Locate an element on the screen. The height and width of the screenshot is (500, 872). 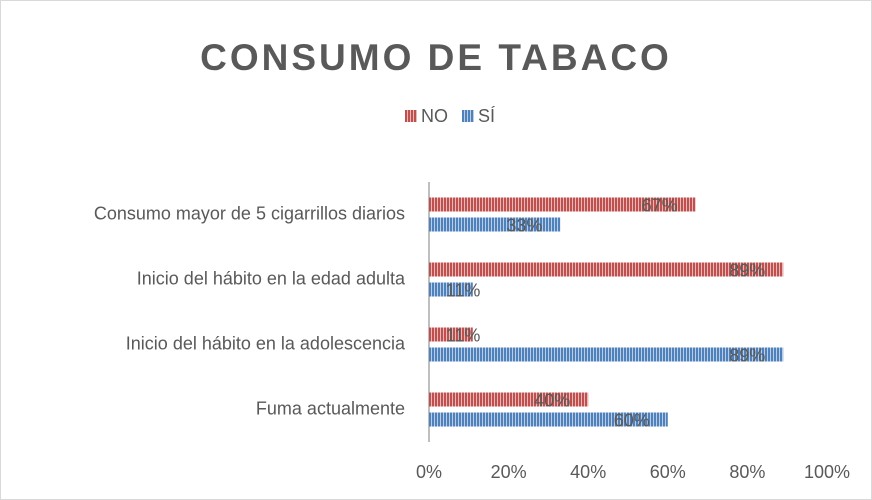
chart-title: CONSUMO DE TABACO is located at coordinates (436, 57).